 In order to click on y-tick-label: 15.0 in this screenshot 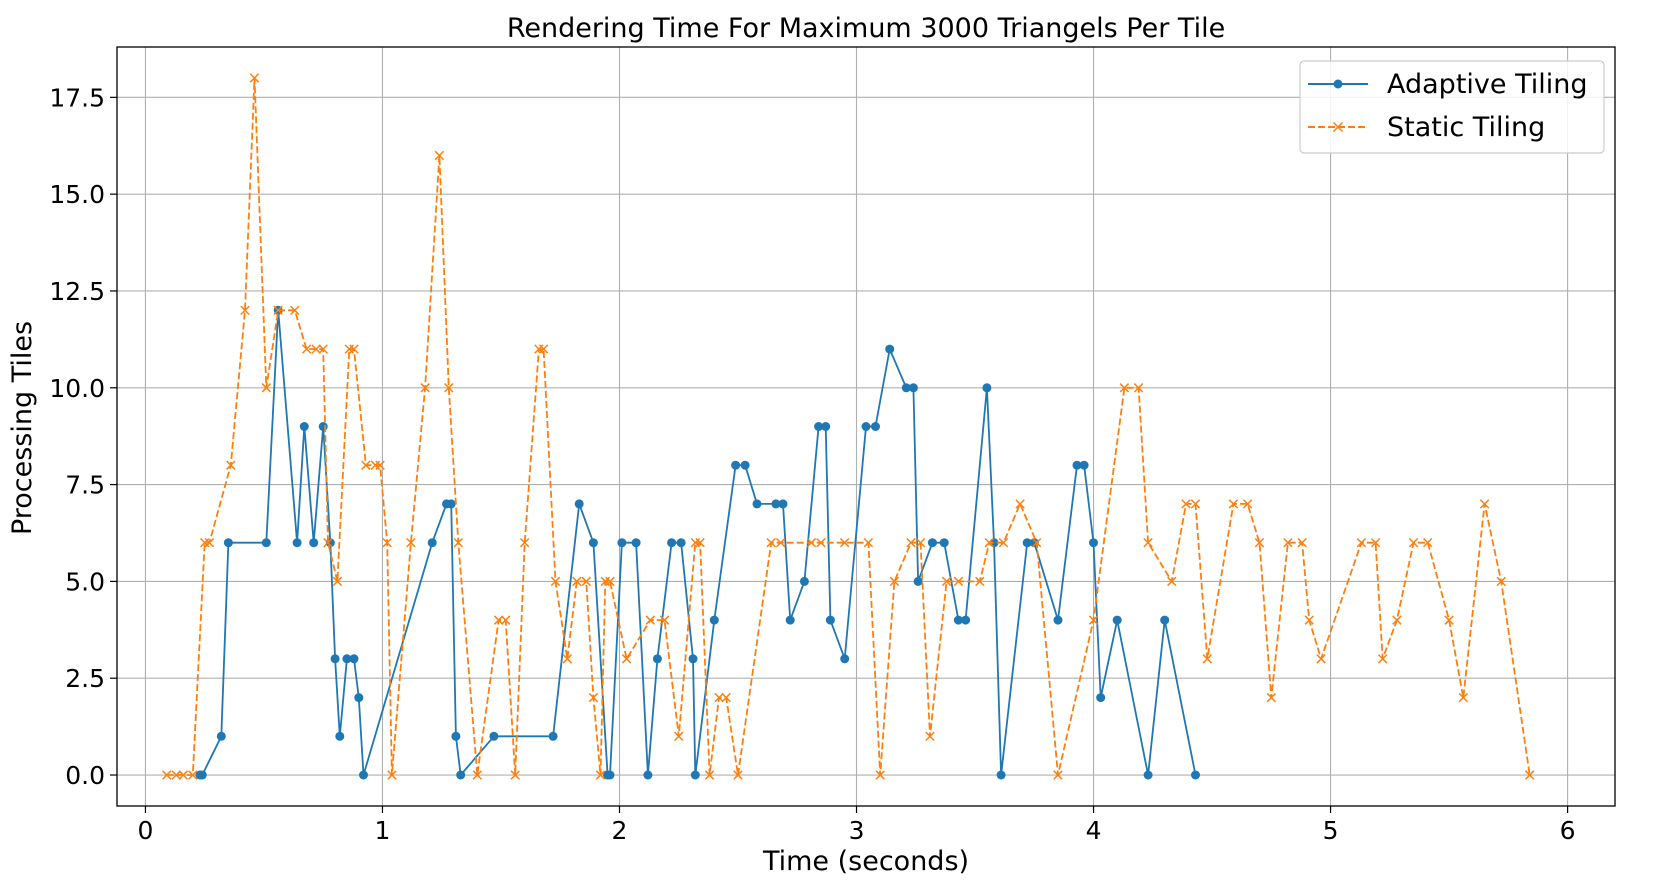, I will do `click(77, 194)`.